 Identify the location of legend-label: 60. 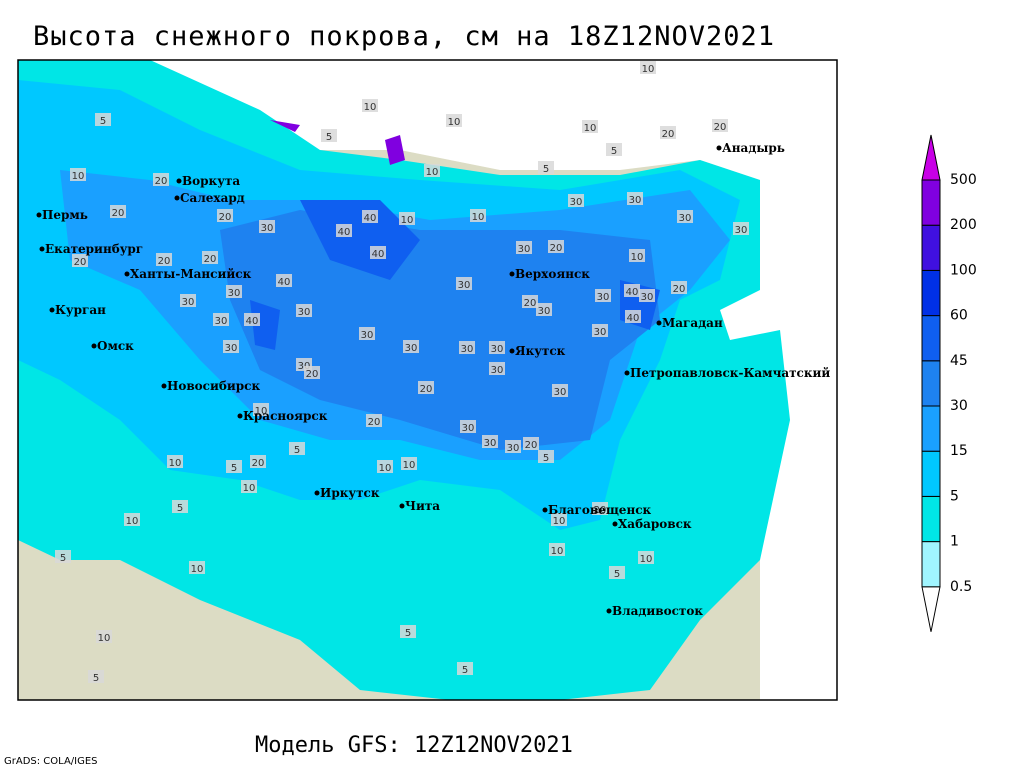
(959, 316).